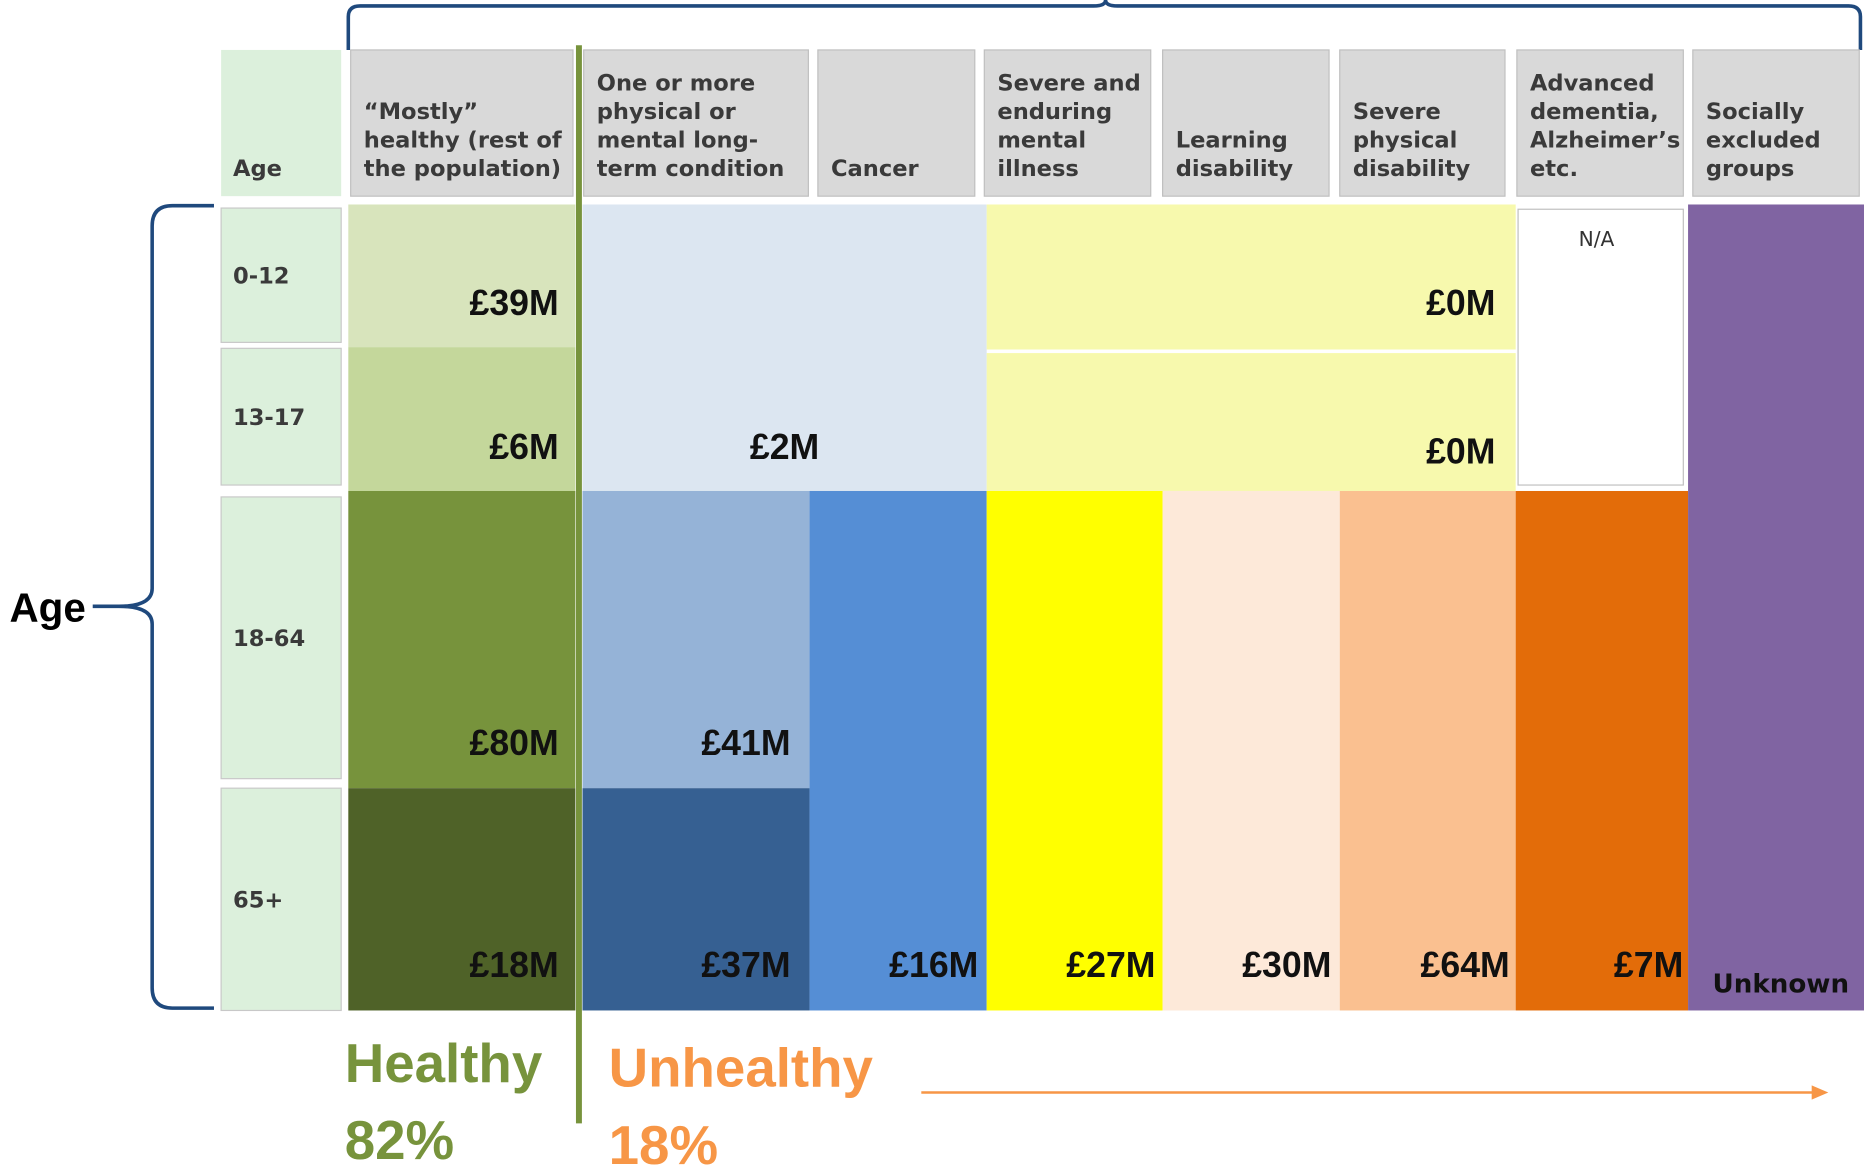 Image resolution: width=1864 pixels, height=1168 pixels. What do you see at coordinates (741, 1068) in the screenshot?
I see `unhealthy-label: Unhealthy` at bounding box center [741, 1068].